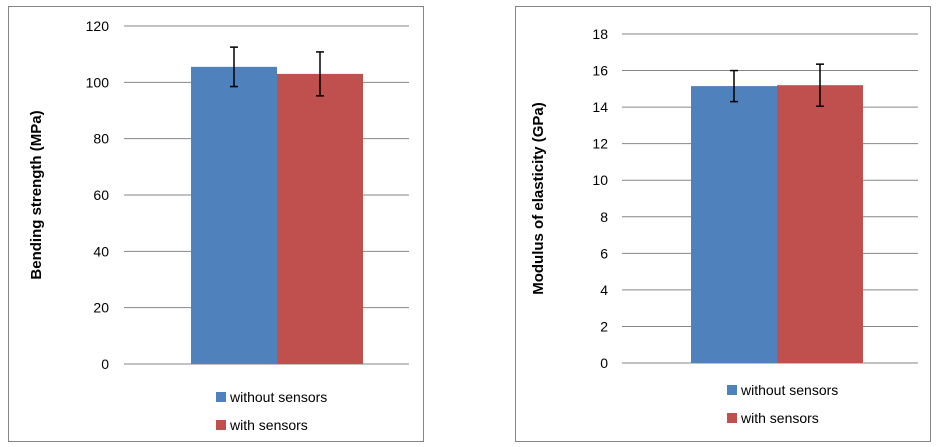 Image resolution: width=939 pixels, height=447 pixels. I want to click on y-axis-label: Modulus of elasticity (GPa), so click(538, 198).